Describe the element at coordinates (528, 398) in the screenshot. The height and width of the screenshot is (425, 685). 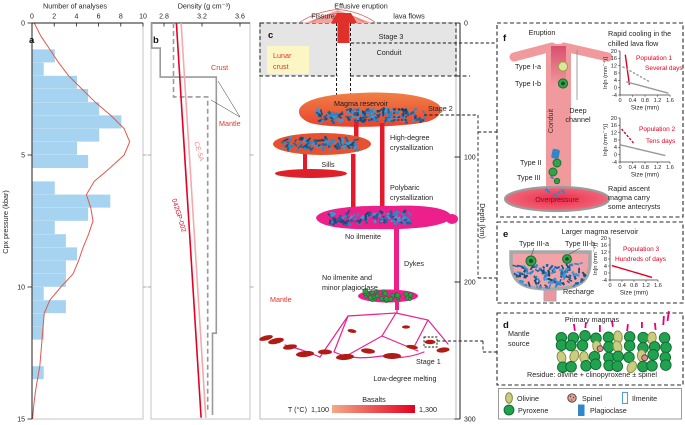
I see `legend-olivine-label: Olivine` at that location.